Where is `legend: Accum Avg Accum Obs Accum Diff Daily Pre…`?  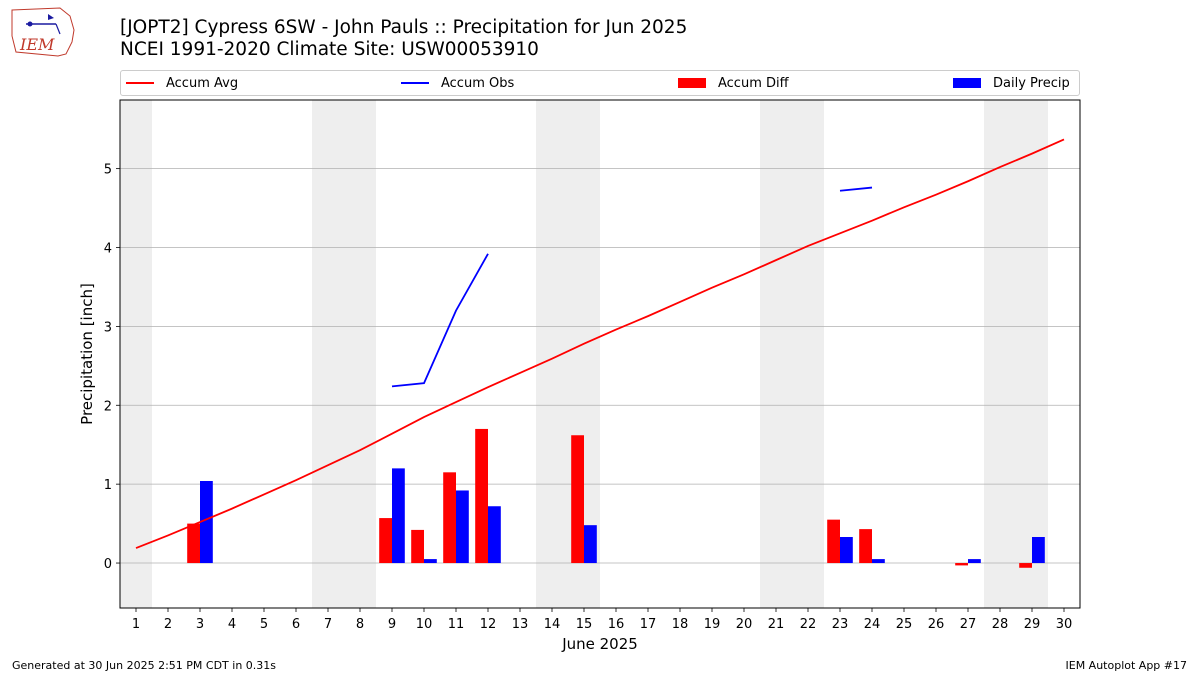 legend: Accum Avg Accum Obs Accum Diff Daily Pre… is located at coordinates (600, 83).